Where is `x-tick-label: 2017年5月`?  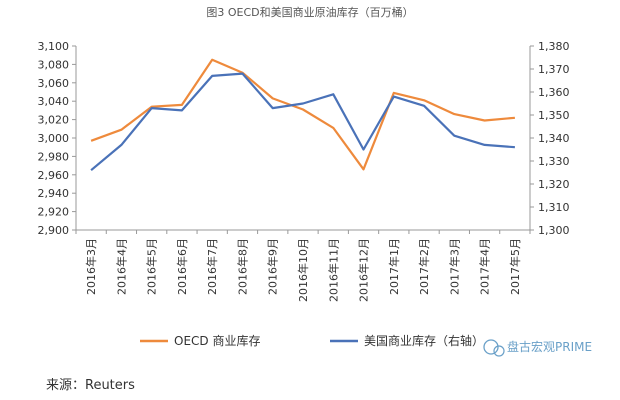
x-tick-label: 2017年5月 is located at coordinates (515, 266).